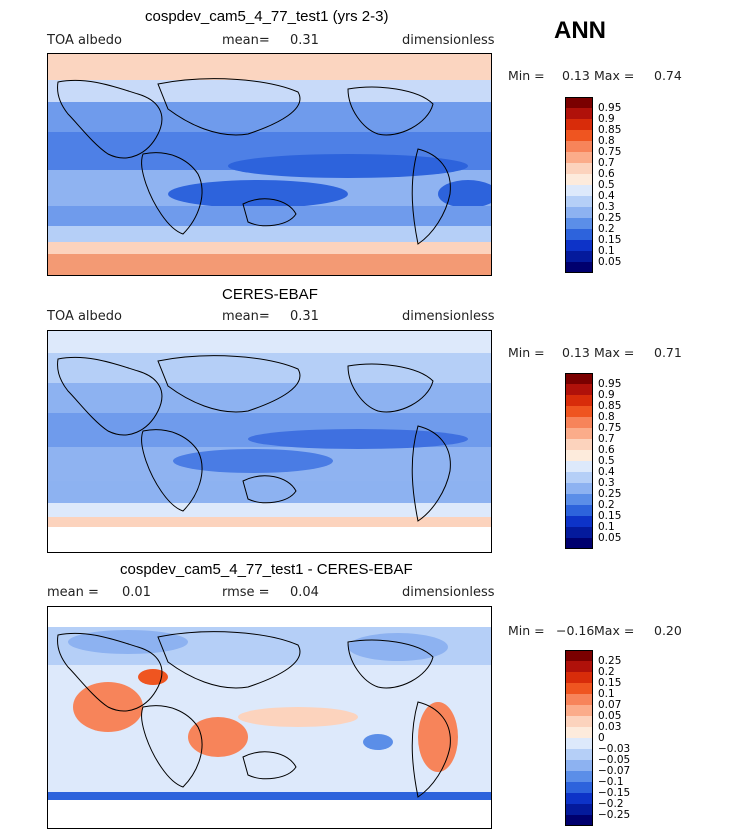 The height and width of the screenshot is (835, 733). Describe the element at coordinates (304, 592) in the screenshot. I see `panel-3-rmse-value: 0.04` at that location.